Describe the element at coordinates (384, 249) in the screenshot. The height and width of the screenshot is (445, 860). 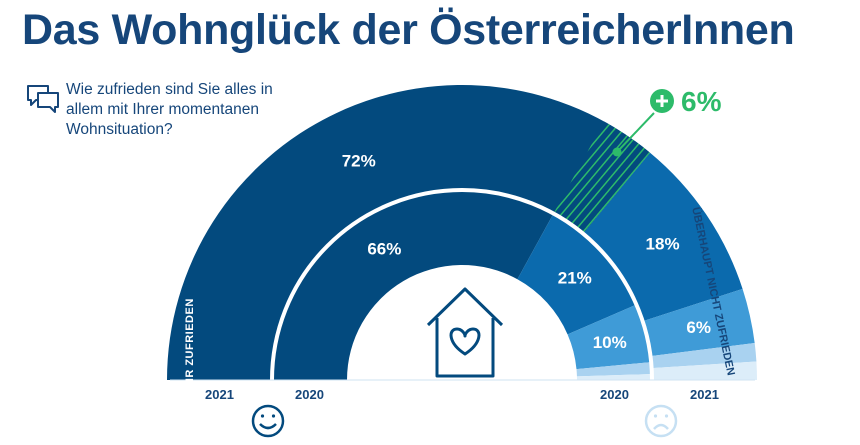
I see `value-label-2020-0: 66%` at that location.